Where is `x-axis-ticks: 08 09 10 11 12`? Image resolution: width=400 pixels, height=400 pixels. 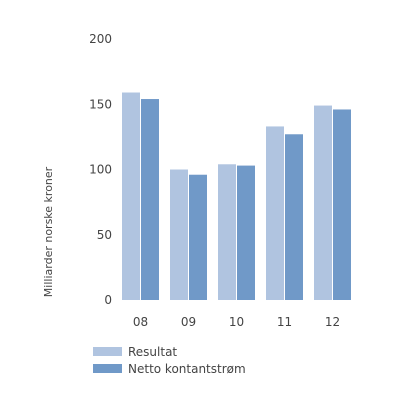
x-axis-ticks: 08 09 10 11 12 is located at coordinates (236, 322).